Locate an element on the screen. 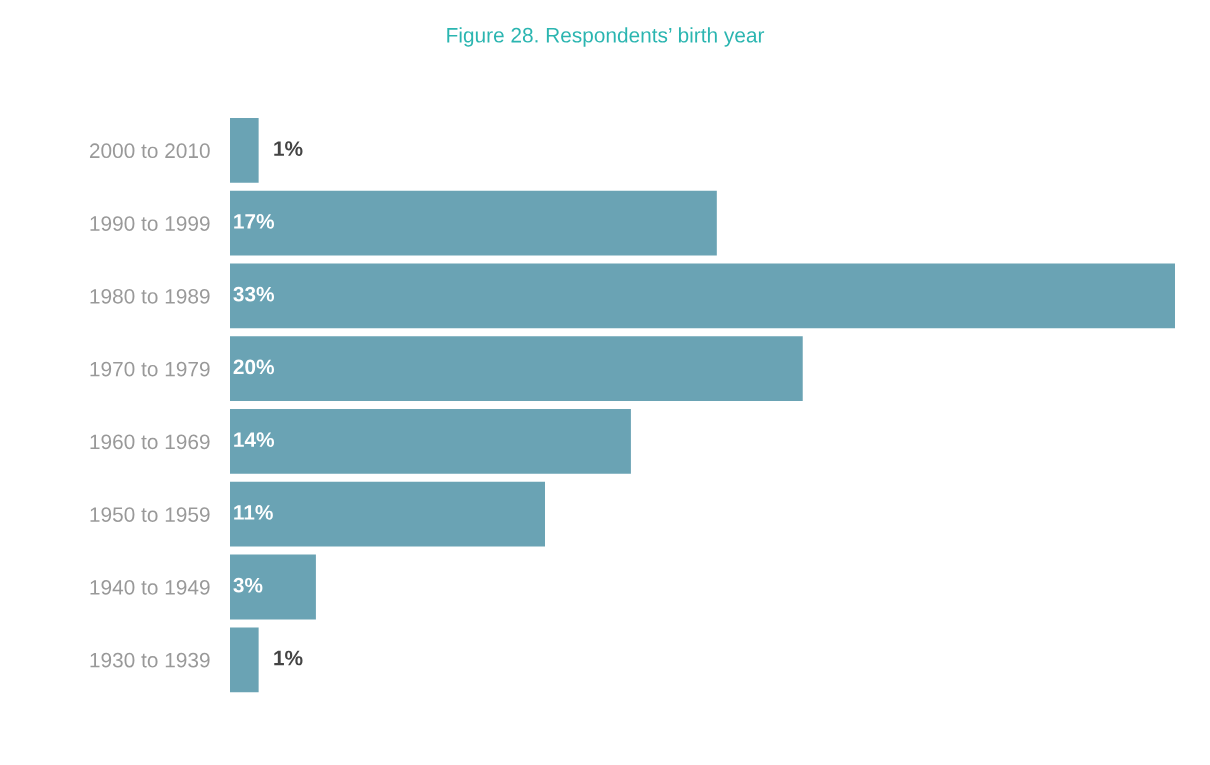 This screenshot has height=765, width=1210. chart-title: Figure 28. Respondents’ birth year is located at coordinates (606, 37).